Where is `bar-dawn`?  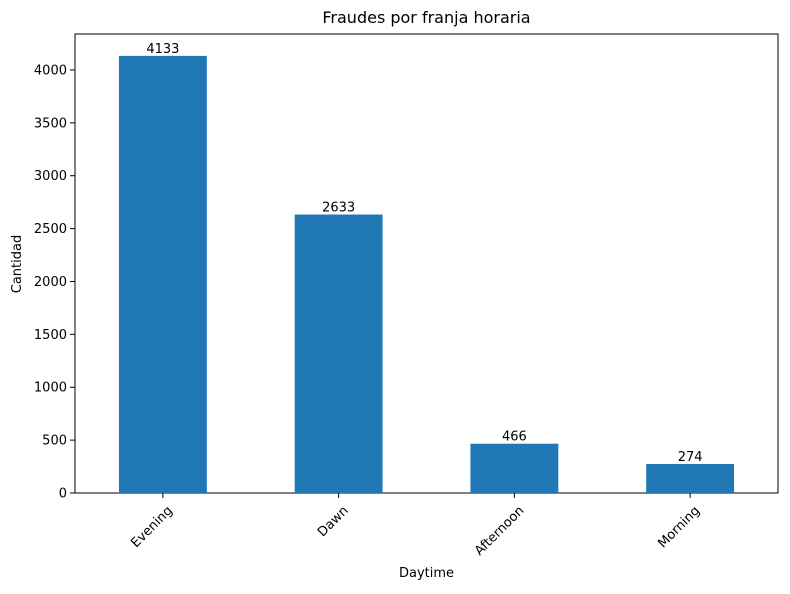 bar-dawn is located at coordinates (338, 353).